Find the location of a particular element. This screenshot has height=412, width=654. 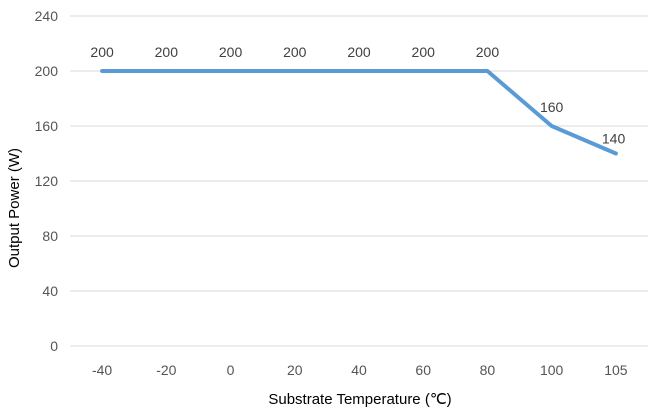

x-tick-label: 60 is located at coordinates (423, 370).